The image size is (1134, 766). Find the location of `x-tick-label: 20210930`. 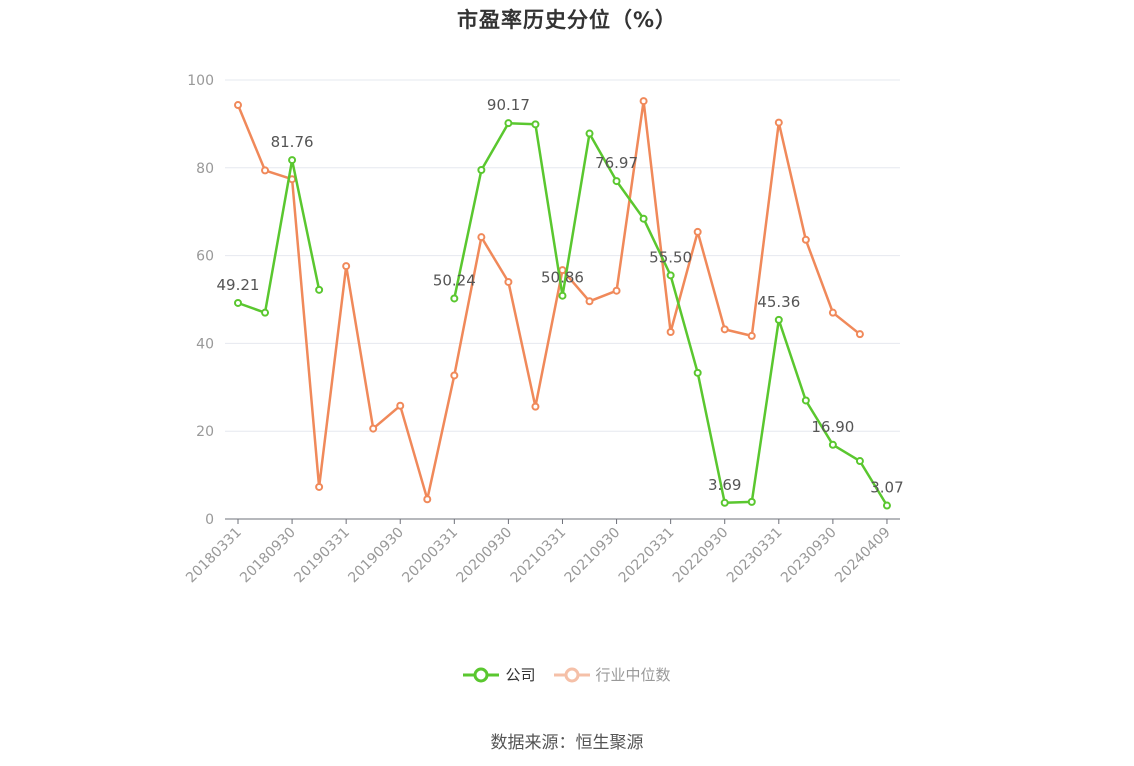

x-tick-label: 20210930 is located at coordinates (593, 556).